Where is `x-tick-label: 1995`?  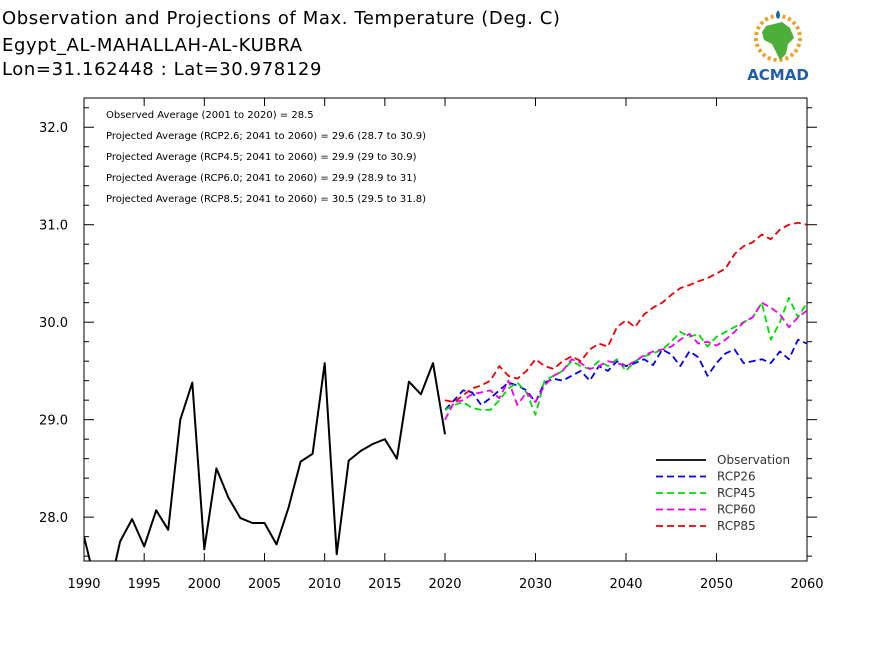 x-tick-label: 1995 is located at coordinates (144, 584).